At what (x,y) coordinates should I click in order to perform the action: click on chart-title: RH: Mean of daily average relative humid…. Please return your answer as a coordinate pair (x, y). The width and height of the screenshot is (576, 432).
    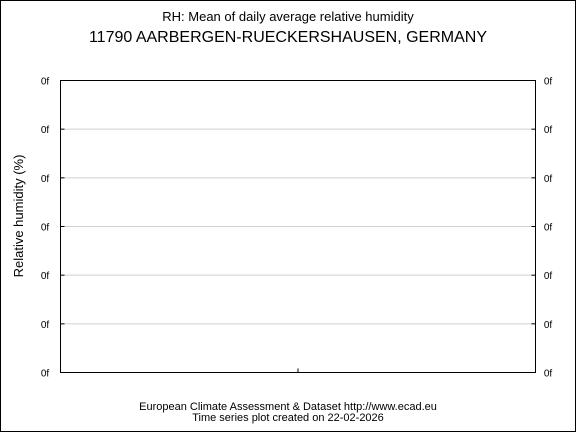
    Looking at the image, I should click on (288, 16).